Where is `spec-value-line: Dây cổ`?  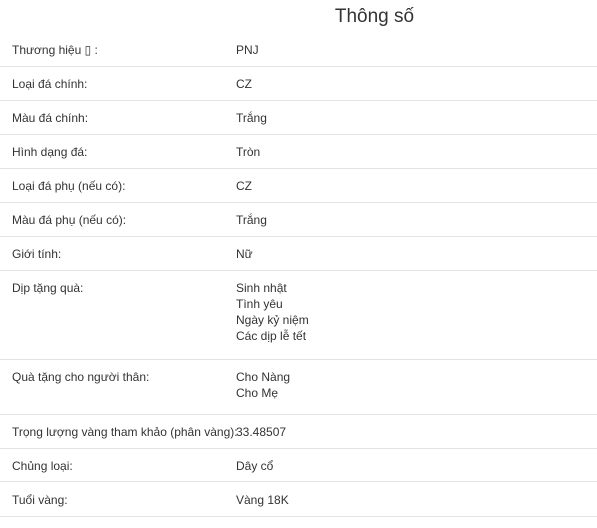 spec-value-line: Dây cổ is located at coordinates (255, 466).